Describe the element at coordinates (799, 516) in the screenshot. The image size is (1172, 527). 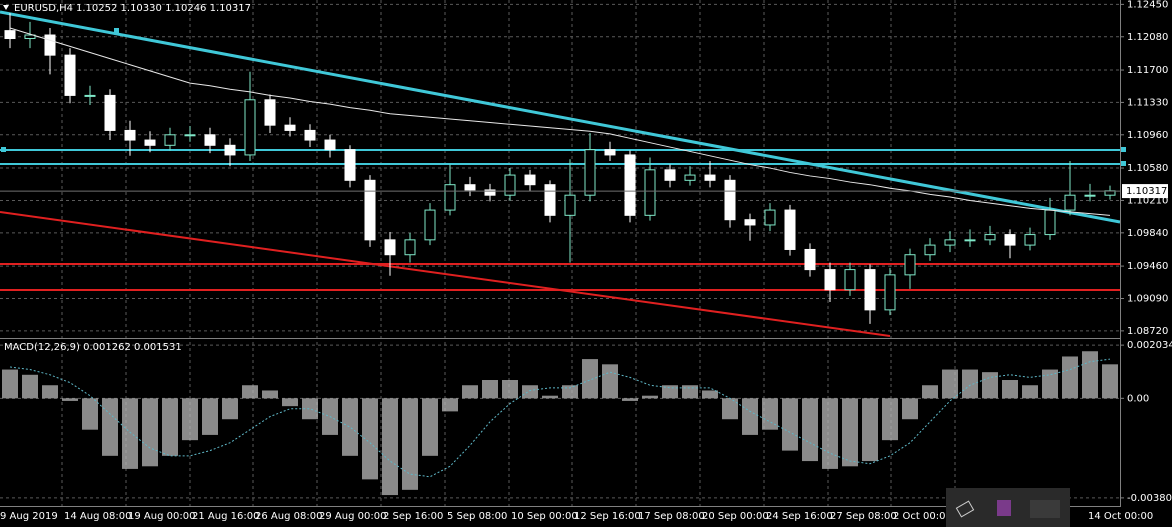
I see `x-tick-label: 24 Sep 16:00` at that location.